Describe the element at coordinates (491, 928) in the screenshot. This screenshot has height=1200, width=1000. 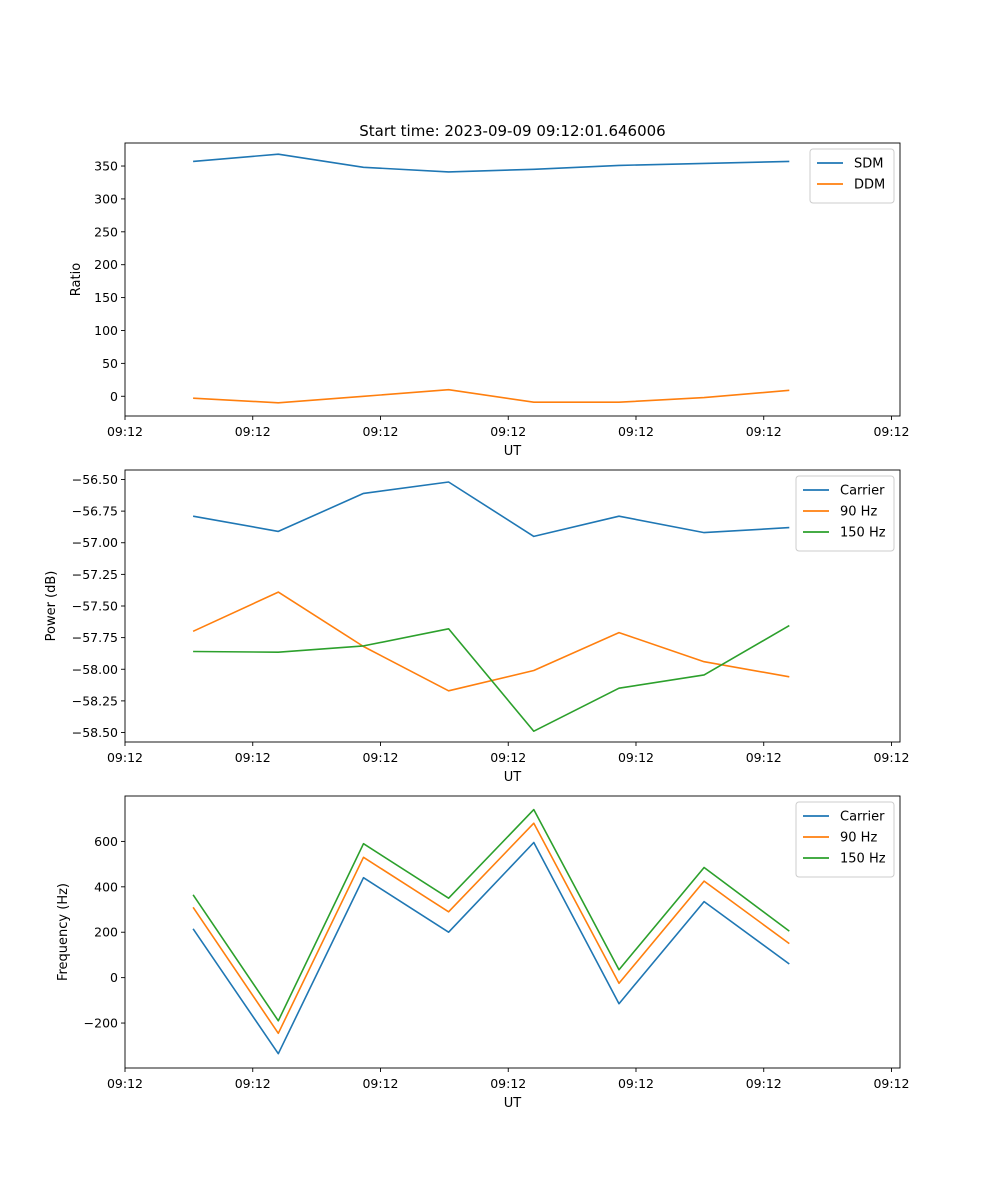
I see `chart-3-series-90-hz-line` at that location.